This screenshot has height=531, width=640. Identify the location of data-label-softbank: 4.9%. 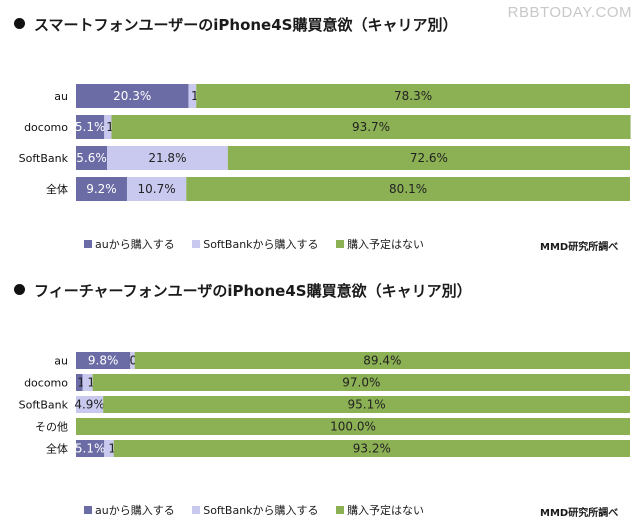
(89, 405).